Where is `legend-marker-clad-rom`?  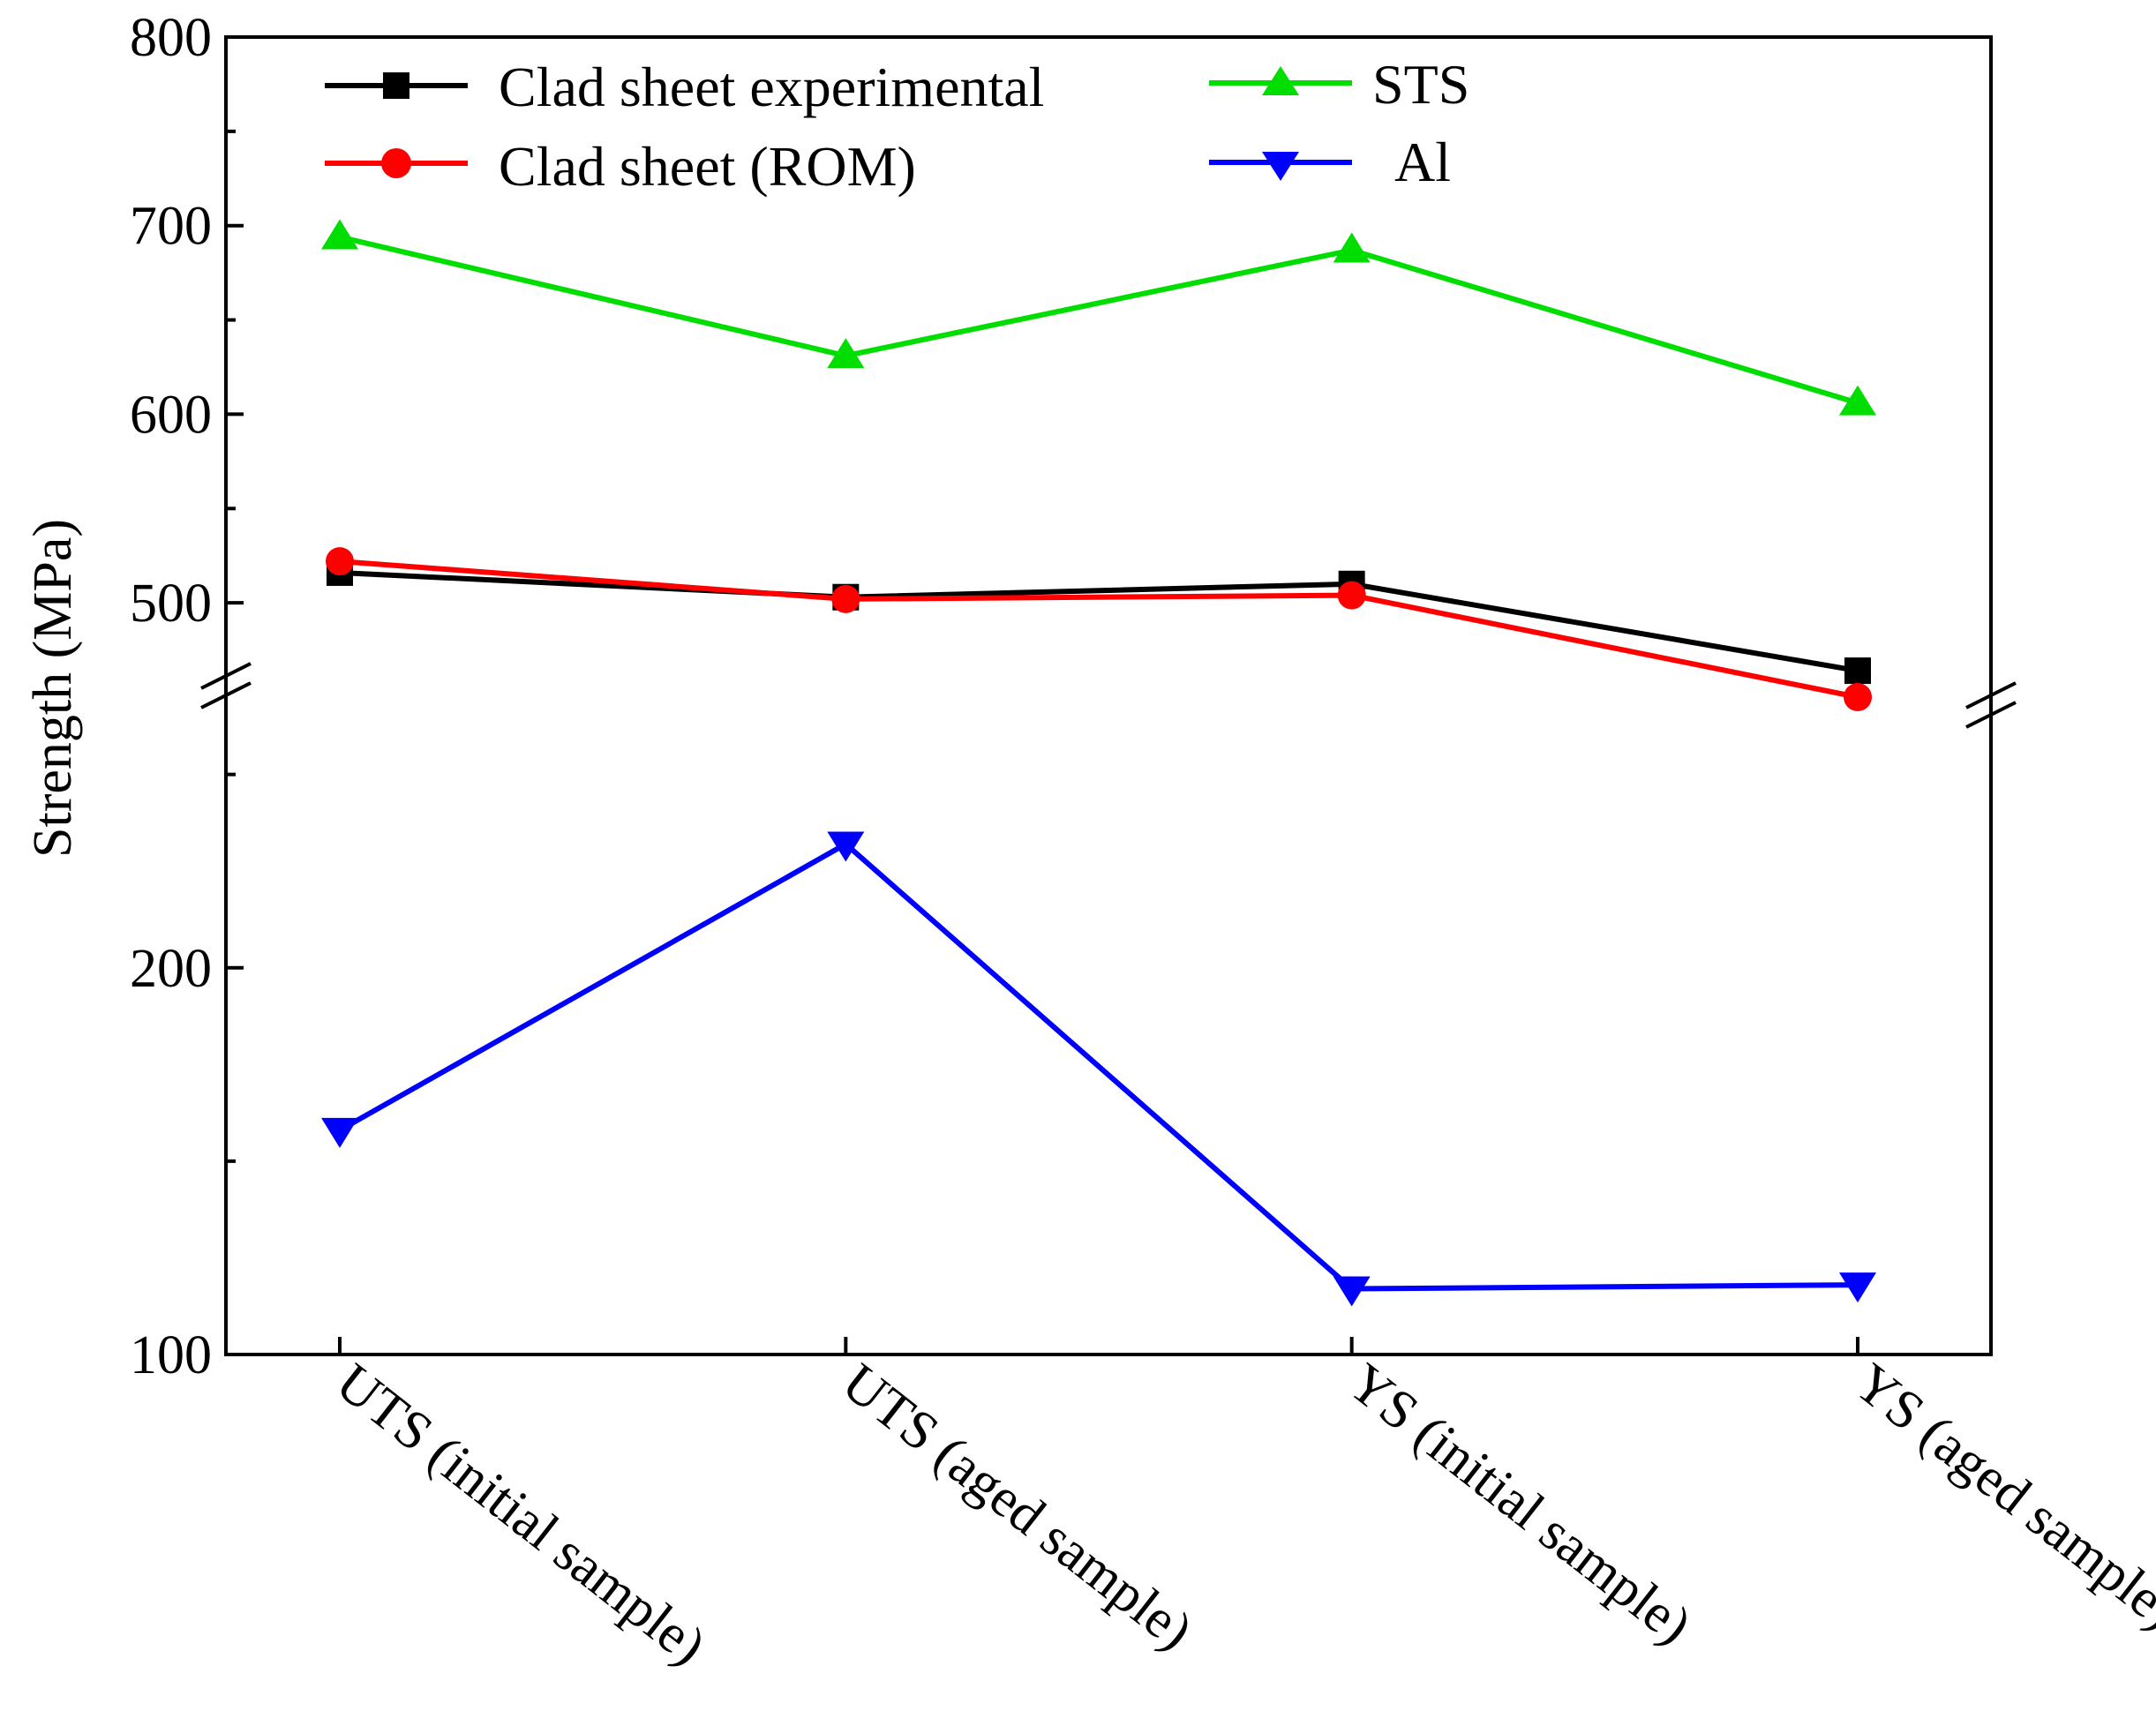 legend-marker-clad-rom is located at coordinates (396, 163).